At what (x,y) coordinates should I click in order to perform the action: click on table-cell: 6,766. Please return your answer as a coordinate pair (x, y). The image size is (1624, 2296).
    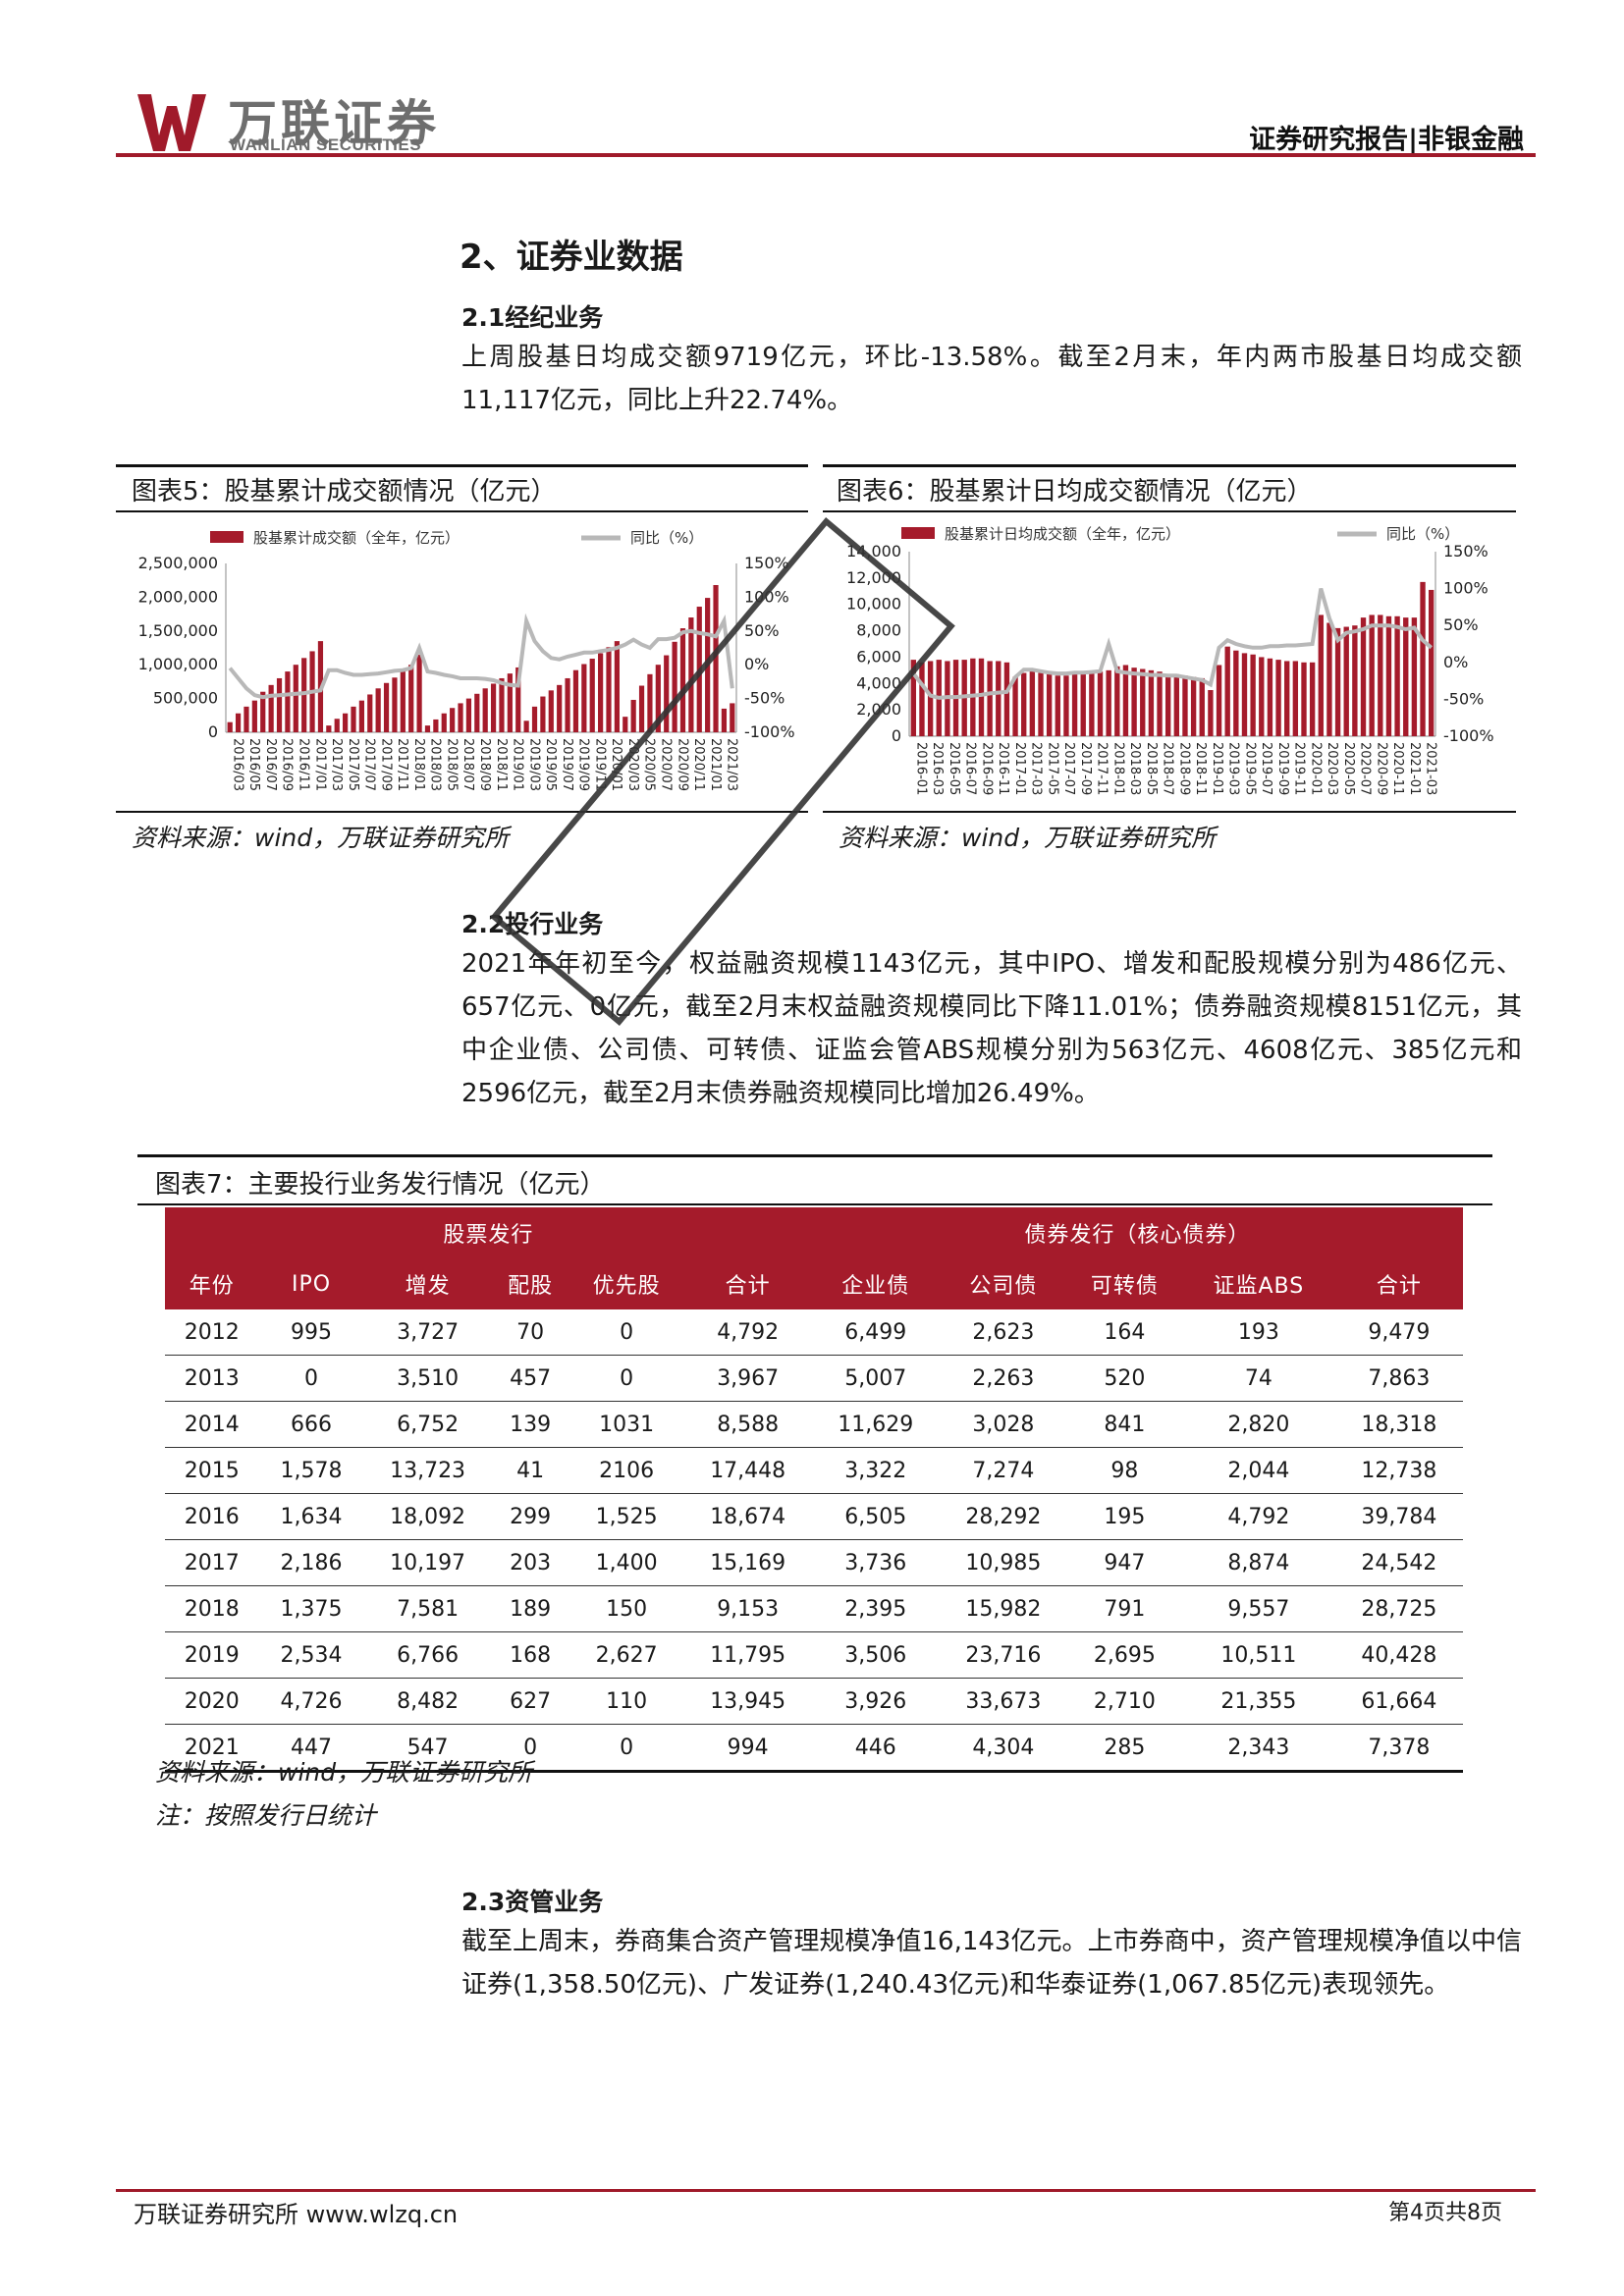
    Looking at the image, I should click on (427, 1655).